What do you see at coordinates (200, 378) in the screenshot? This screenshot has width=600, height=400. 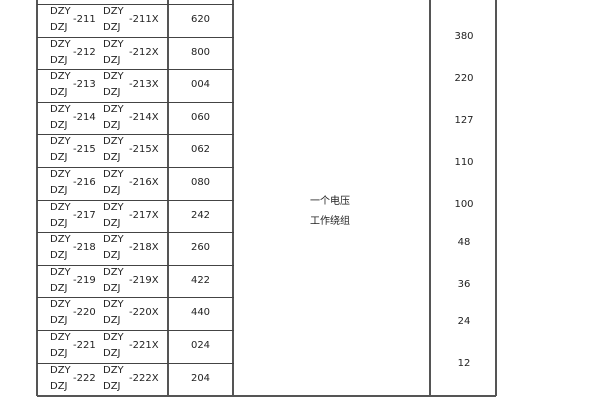 I see `code-cell: 204` at bounding box center [200, 378].